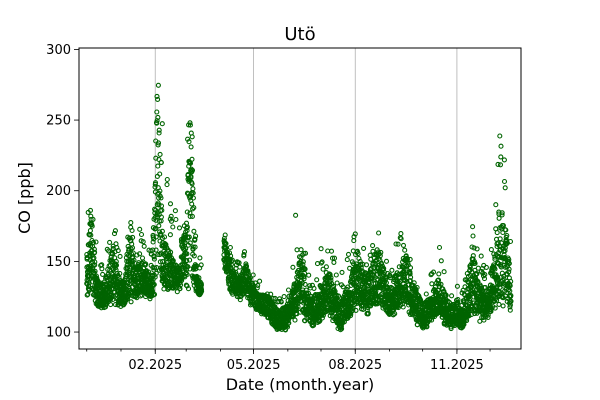 The image size is (600, 400). Describe the element at coordinates (457, 365) in the screenshot. I see `x-tick-label: 11.2025` at that location.